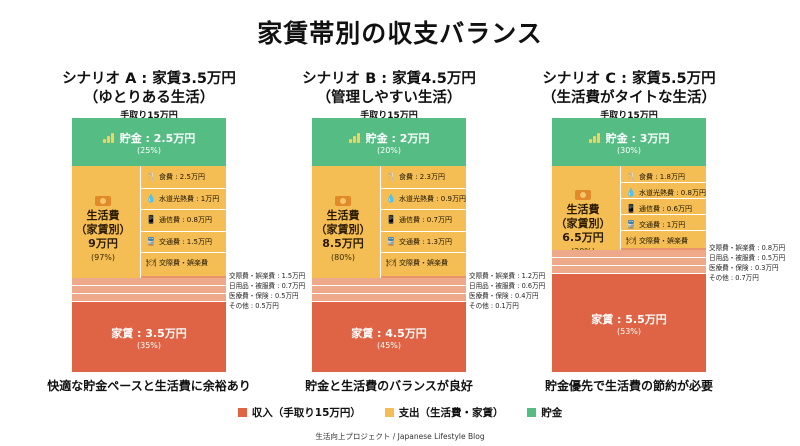  Describe the element at coordinates (507, 276) in the screenshot. I see `external-item-label: 交際費・娯楽費 : 1.2万円` at that location.